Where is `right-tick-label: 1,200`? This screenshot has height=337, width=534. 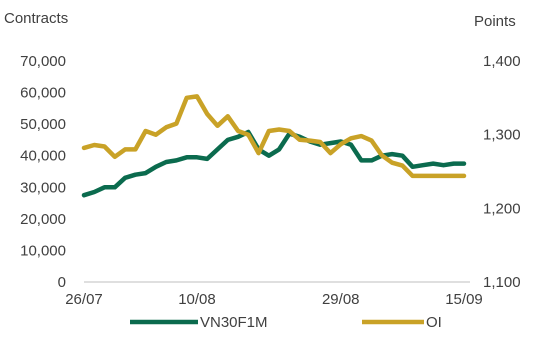
right-tick-label: 1,200 is located at coordinates (502, 208).